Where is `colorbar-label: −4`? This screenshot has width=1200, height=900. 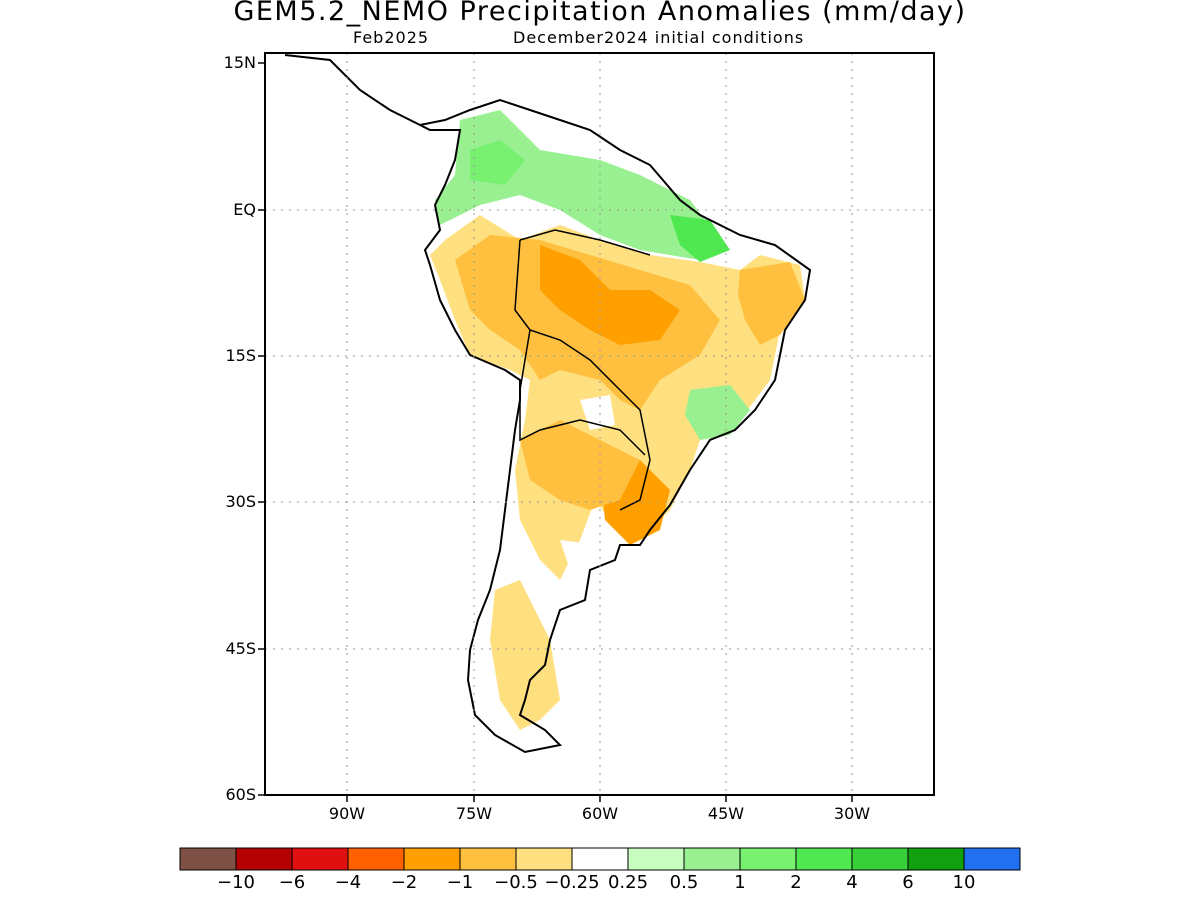 colorbar-label: −4 is located at coordinates (348, 882).